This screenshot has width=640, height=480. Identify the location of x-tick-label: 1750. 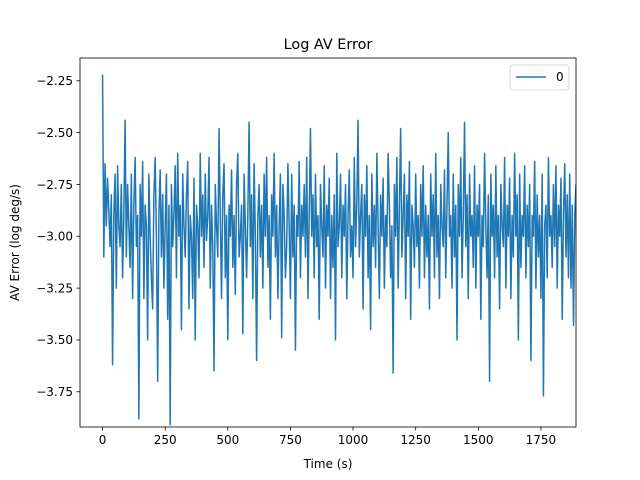
(541, 440).